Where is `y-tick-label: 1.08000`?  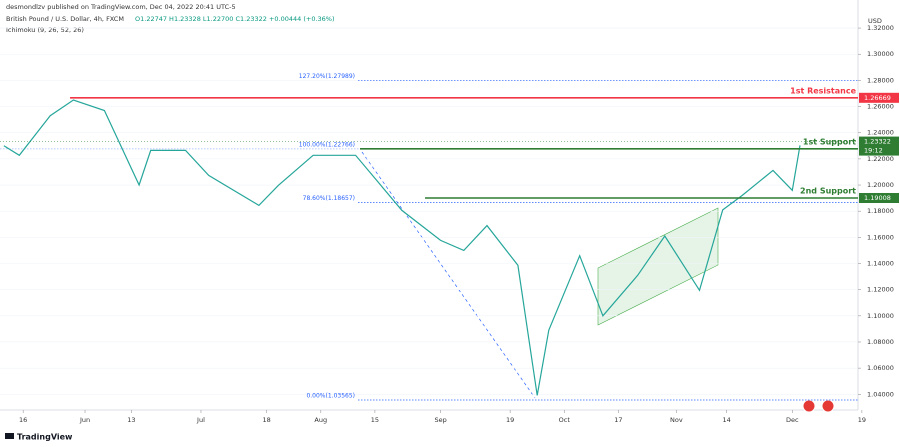 y-tick-label: 1.08000 is located at coordinates (880, 342).